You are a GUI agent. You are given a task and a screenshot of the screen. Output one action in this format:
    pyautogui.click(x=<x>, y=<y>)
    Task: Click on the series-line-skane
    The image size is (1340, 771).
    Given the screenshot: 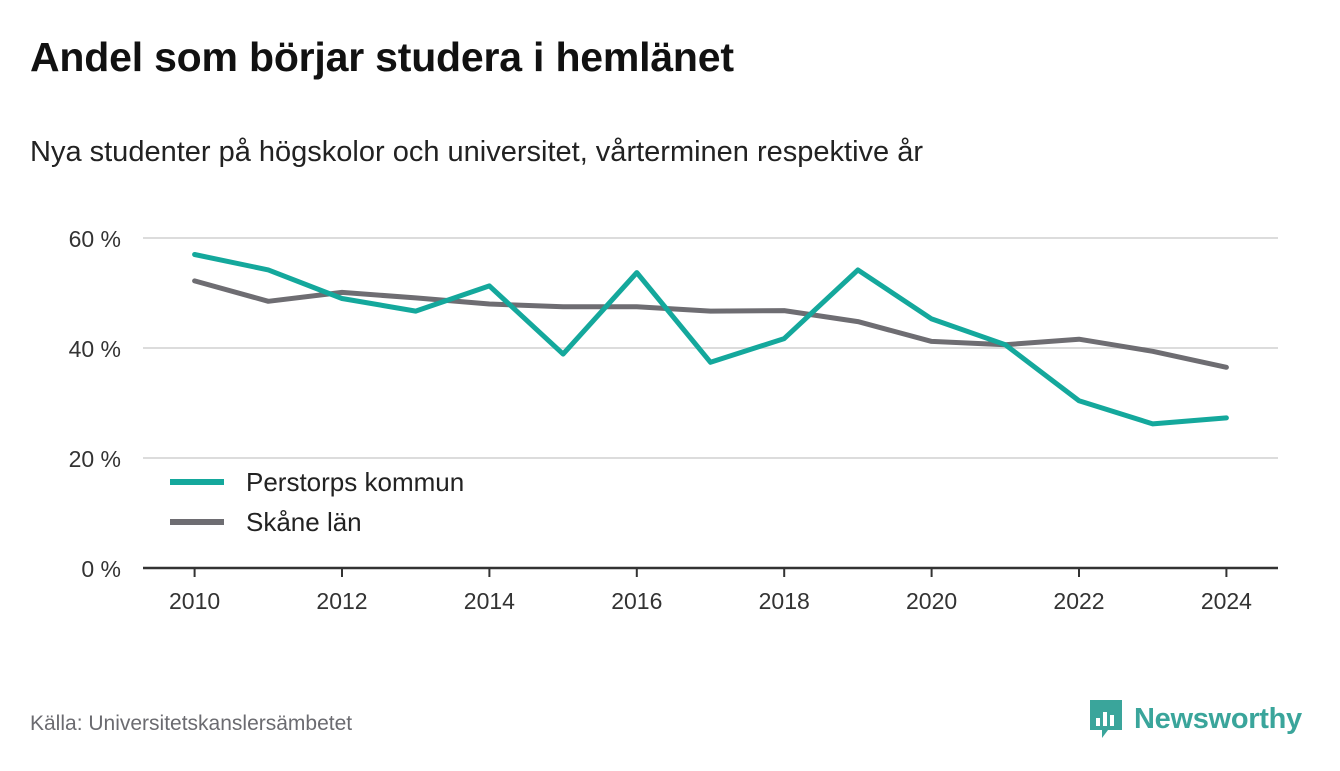 What is the action you would take?
    pyautogui.click(x=710, y=324)
    